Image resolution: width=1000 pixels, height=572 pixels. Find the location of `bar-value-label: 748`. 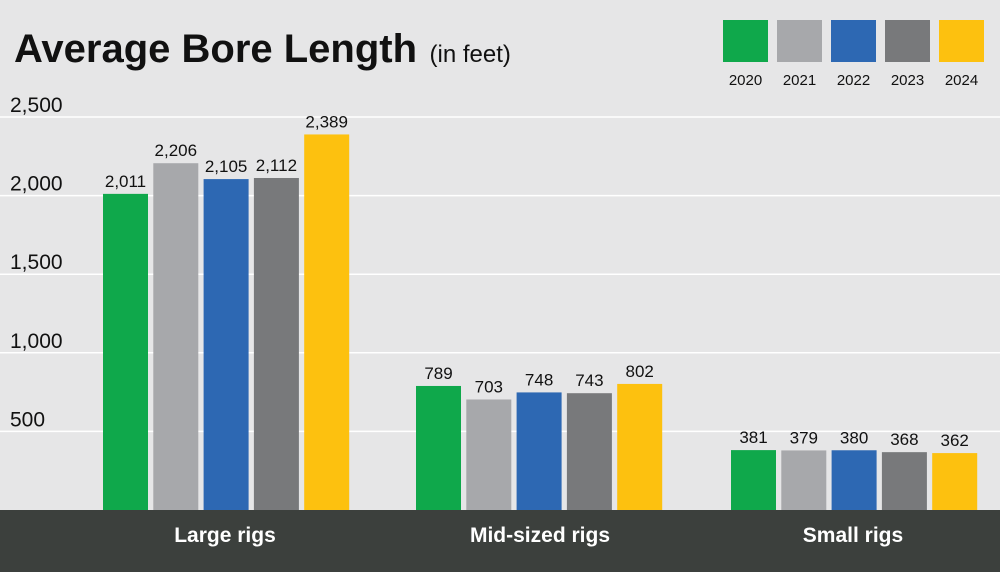

bar-value-label: 748 is located at coordinates (539, 379).